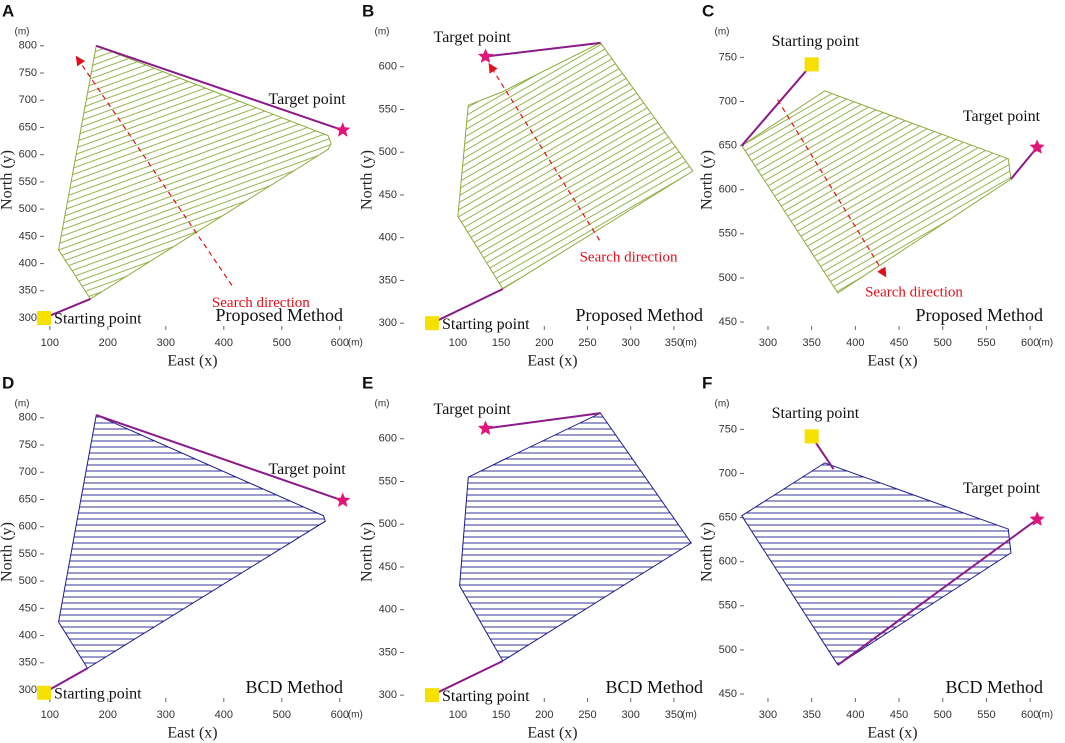  What do you see at coordinates (708, 10) in the screenshot?
I see `panel-letter: C` at bounding box center [708, 10].